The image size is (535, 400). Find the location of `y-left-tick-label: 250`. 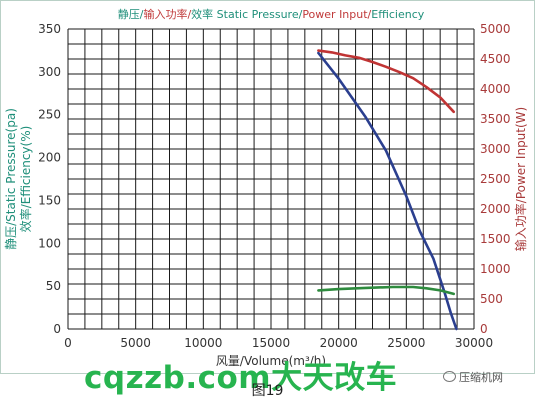

y-left-tick-label: 250 is located at coordinates (49, 115).